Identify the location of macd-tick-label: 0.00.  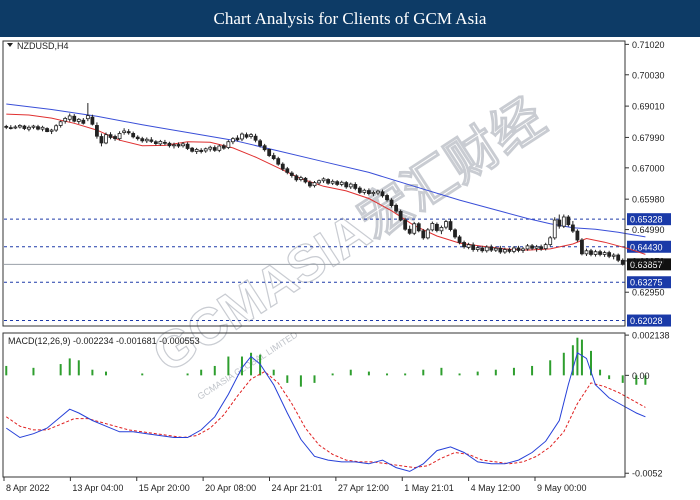
(641, 376).